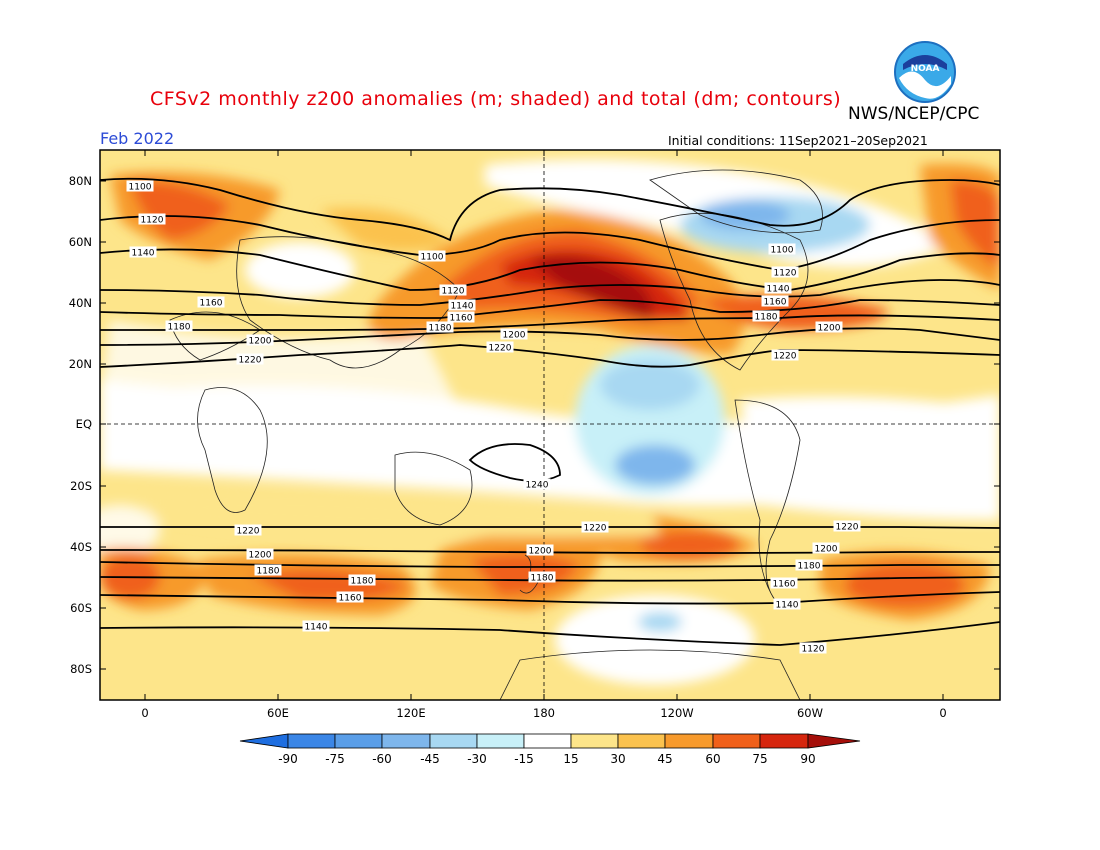  I want to click on colorbar-arrow-left, so click(264, 741).